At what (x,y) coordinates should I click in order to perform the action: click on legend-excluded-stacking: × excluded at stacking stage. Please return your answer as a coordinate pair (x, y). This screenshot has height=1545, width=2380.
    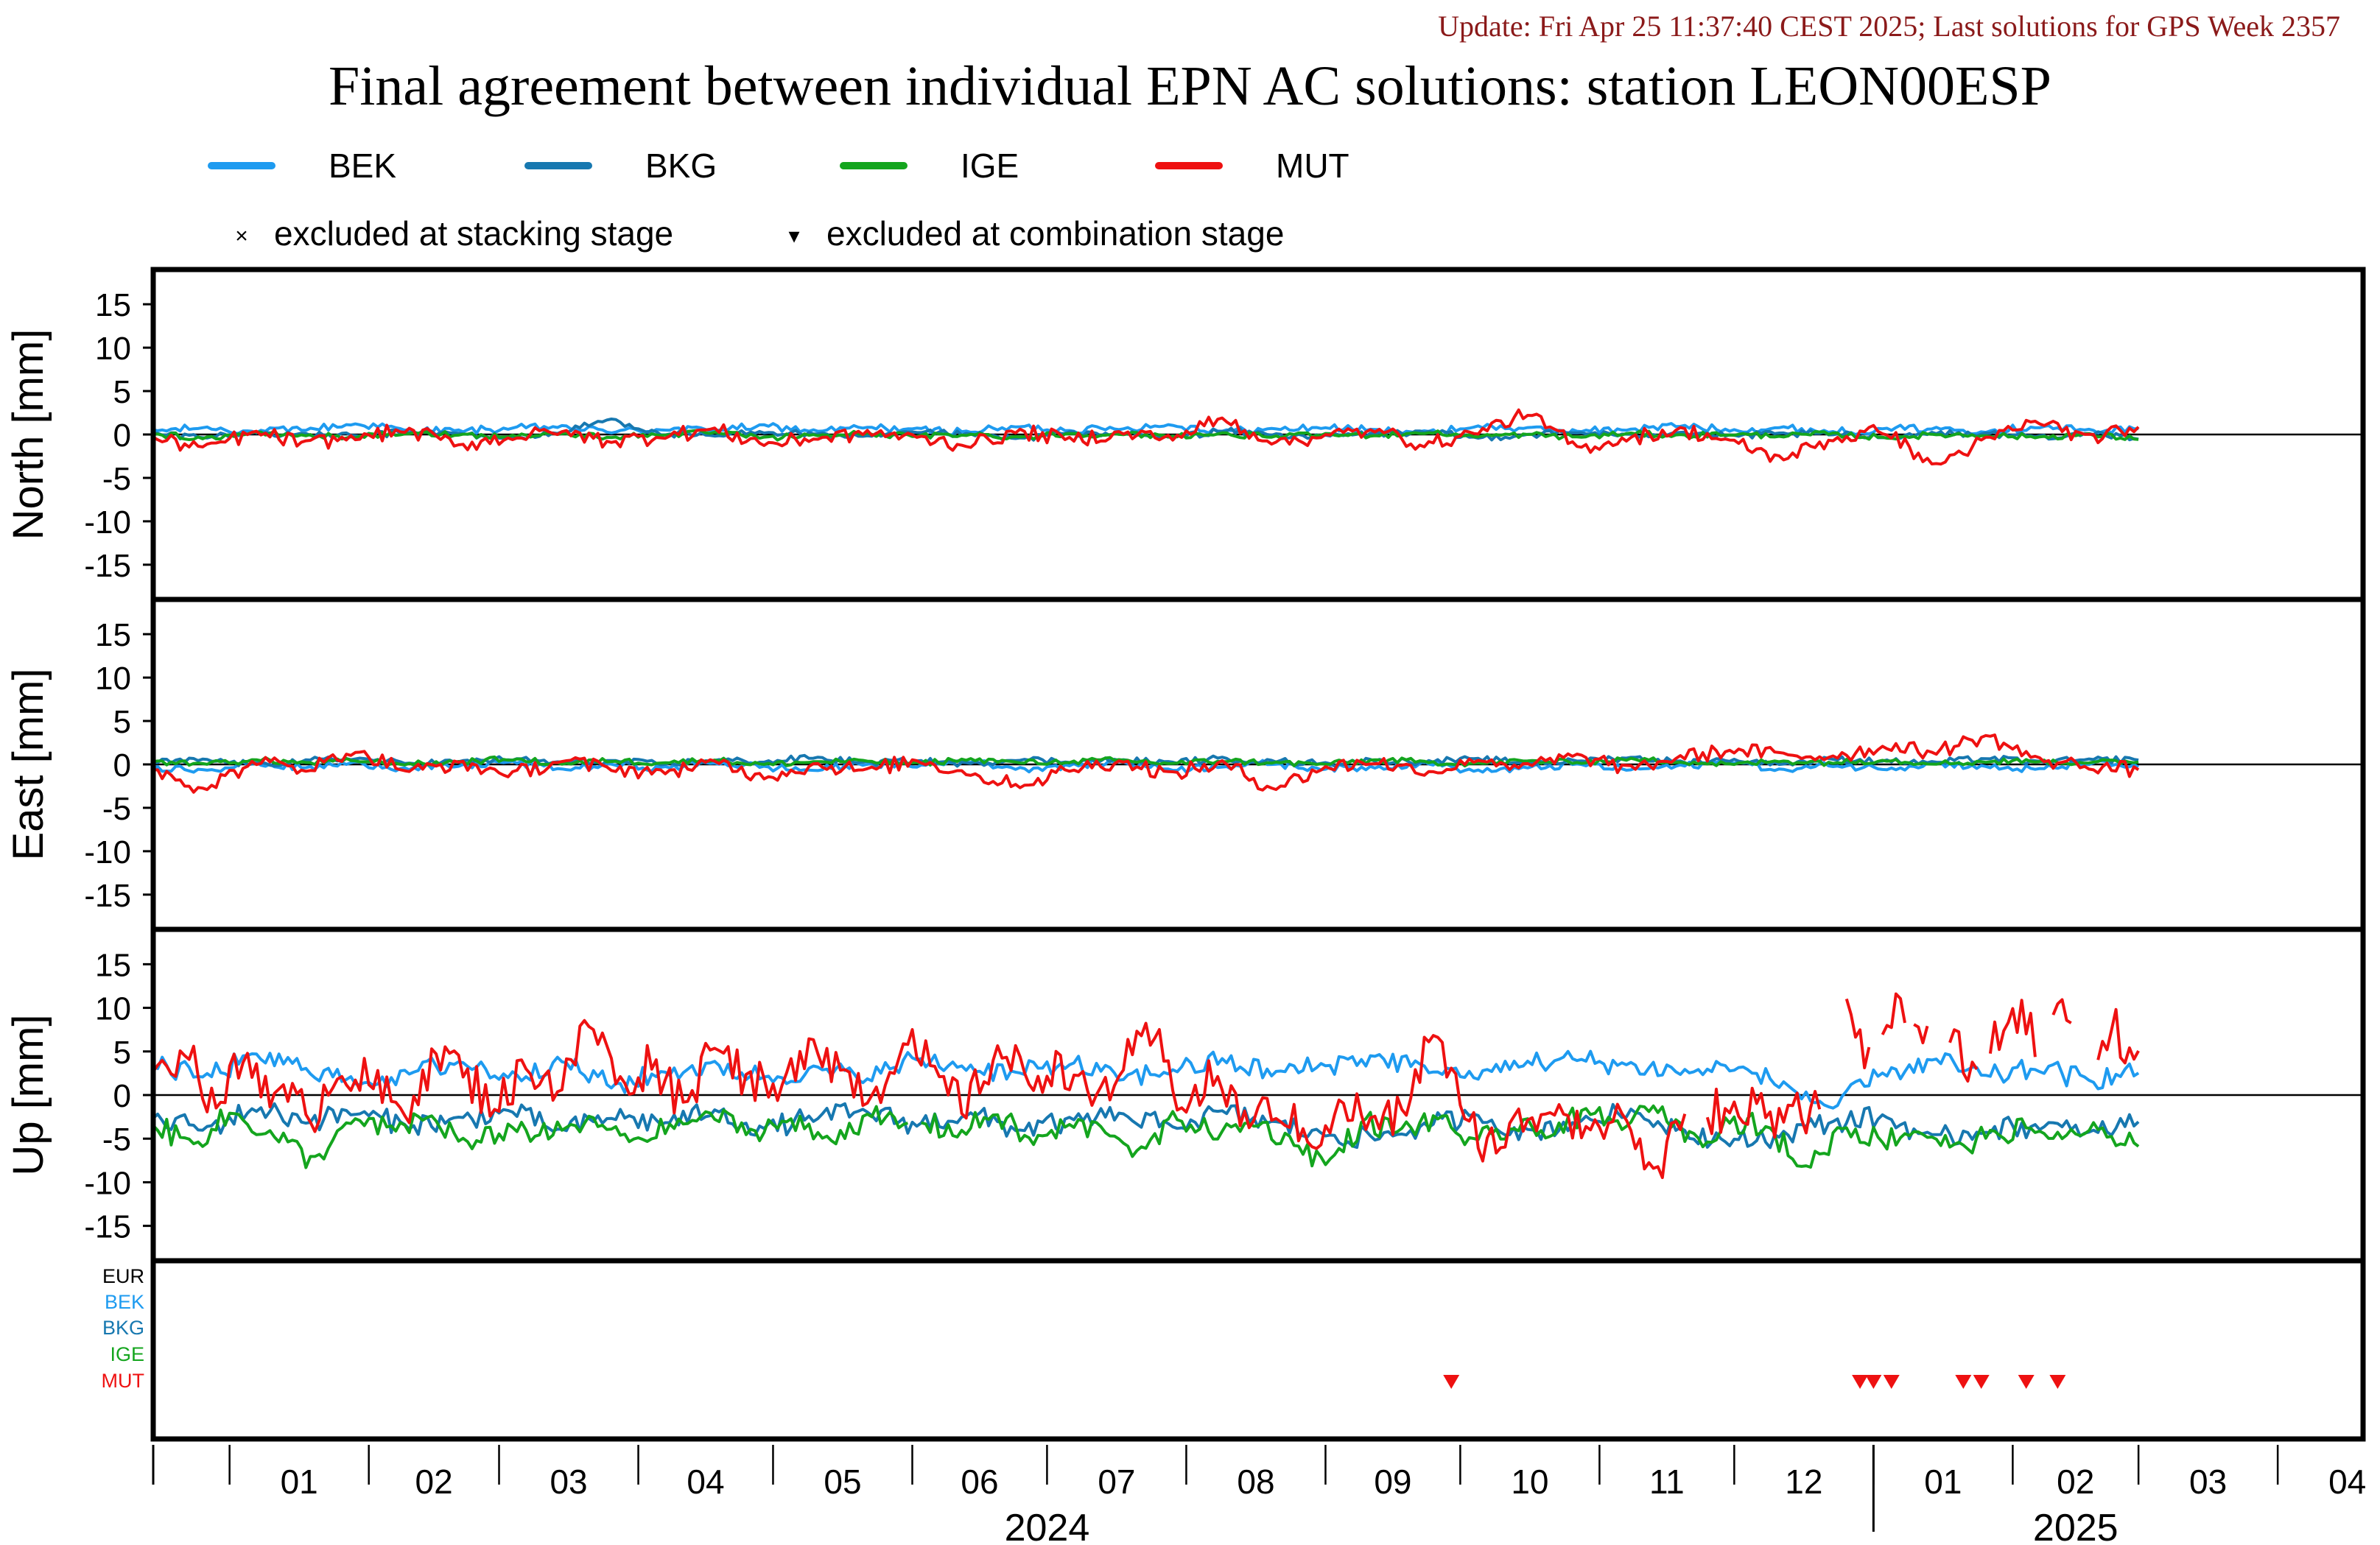
    Looking at the image, I should click on (450, 234).